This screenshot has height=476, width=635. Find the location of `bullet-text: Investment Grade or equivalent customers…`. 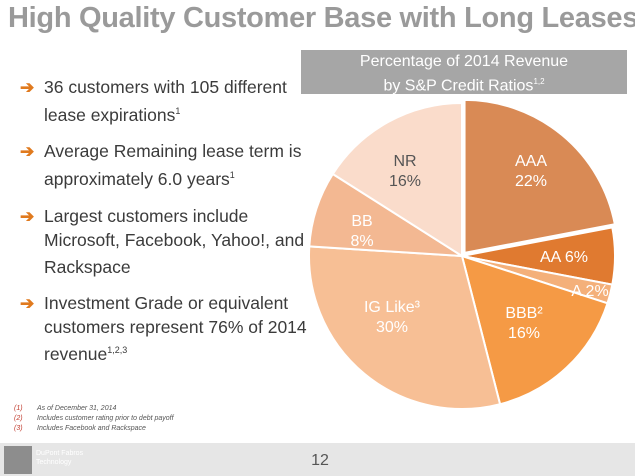

bullet-text: Investment Grade or equivalent customers… is located at coordinates (175, 328).